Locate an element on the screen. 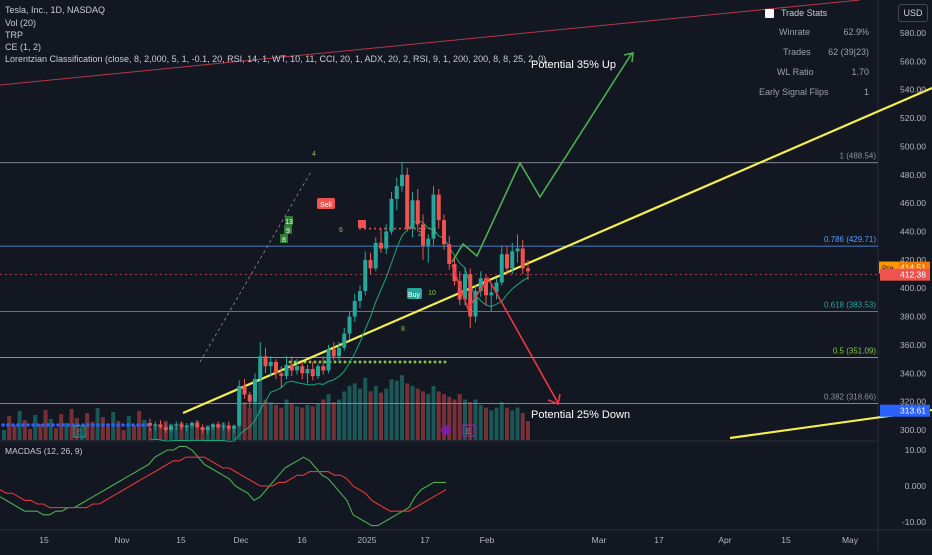 The height and width of the screenshot is (555, 932). upper-channel-line is located at coordinates (430, 43).